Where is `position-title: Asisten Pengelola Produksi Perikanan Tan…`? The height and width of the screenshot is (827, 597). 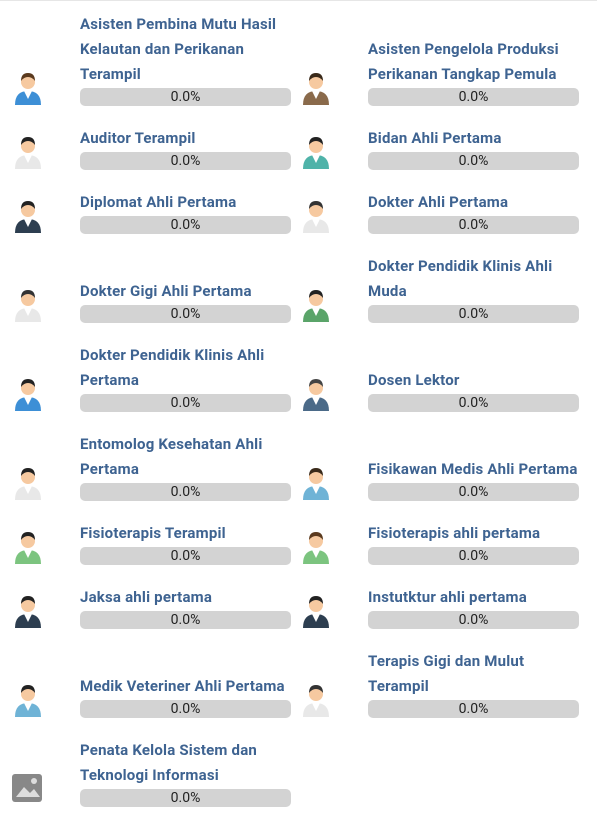
position-title: Asisten Pengelola Produksi Perikanan Tan… is located at coordinates (463, 61).